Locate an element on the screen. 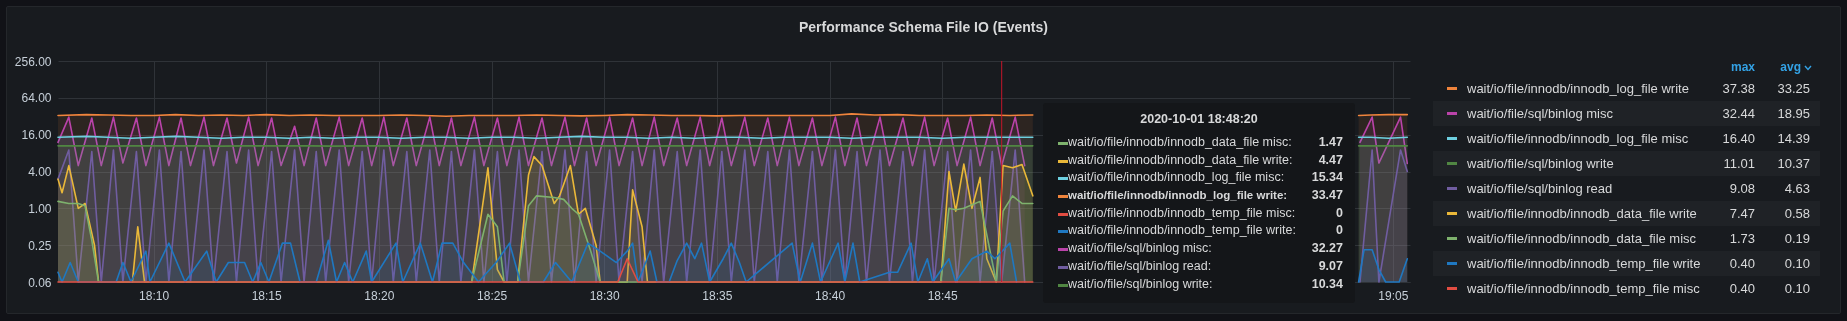 The width and height of the screenshot is (1847, 321). annotation: wait/io/file/sql/binlog read: is located at coordinates (1140, 266).